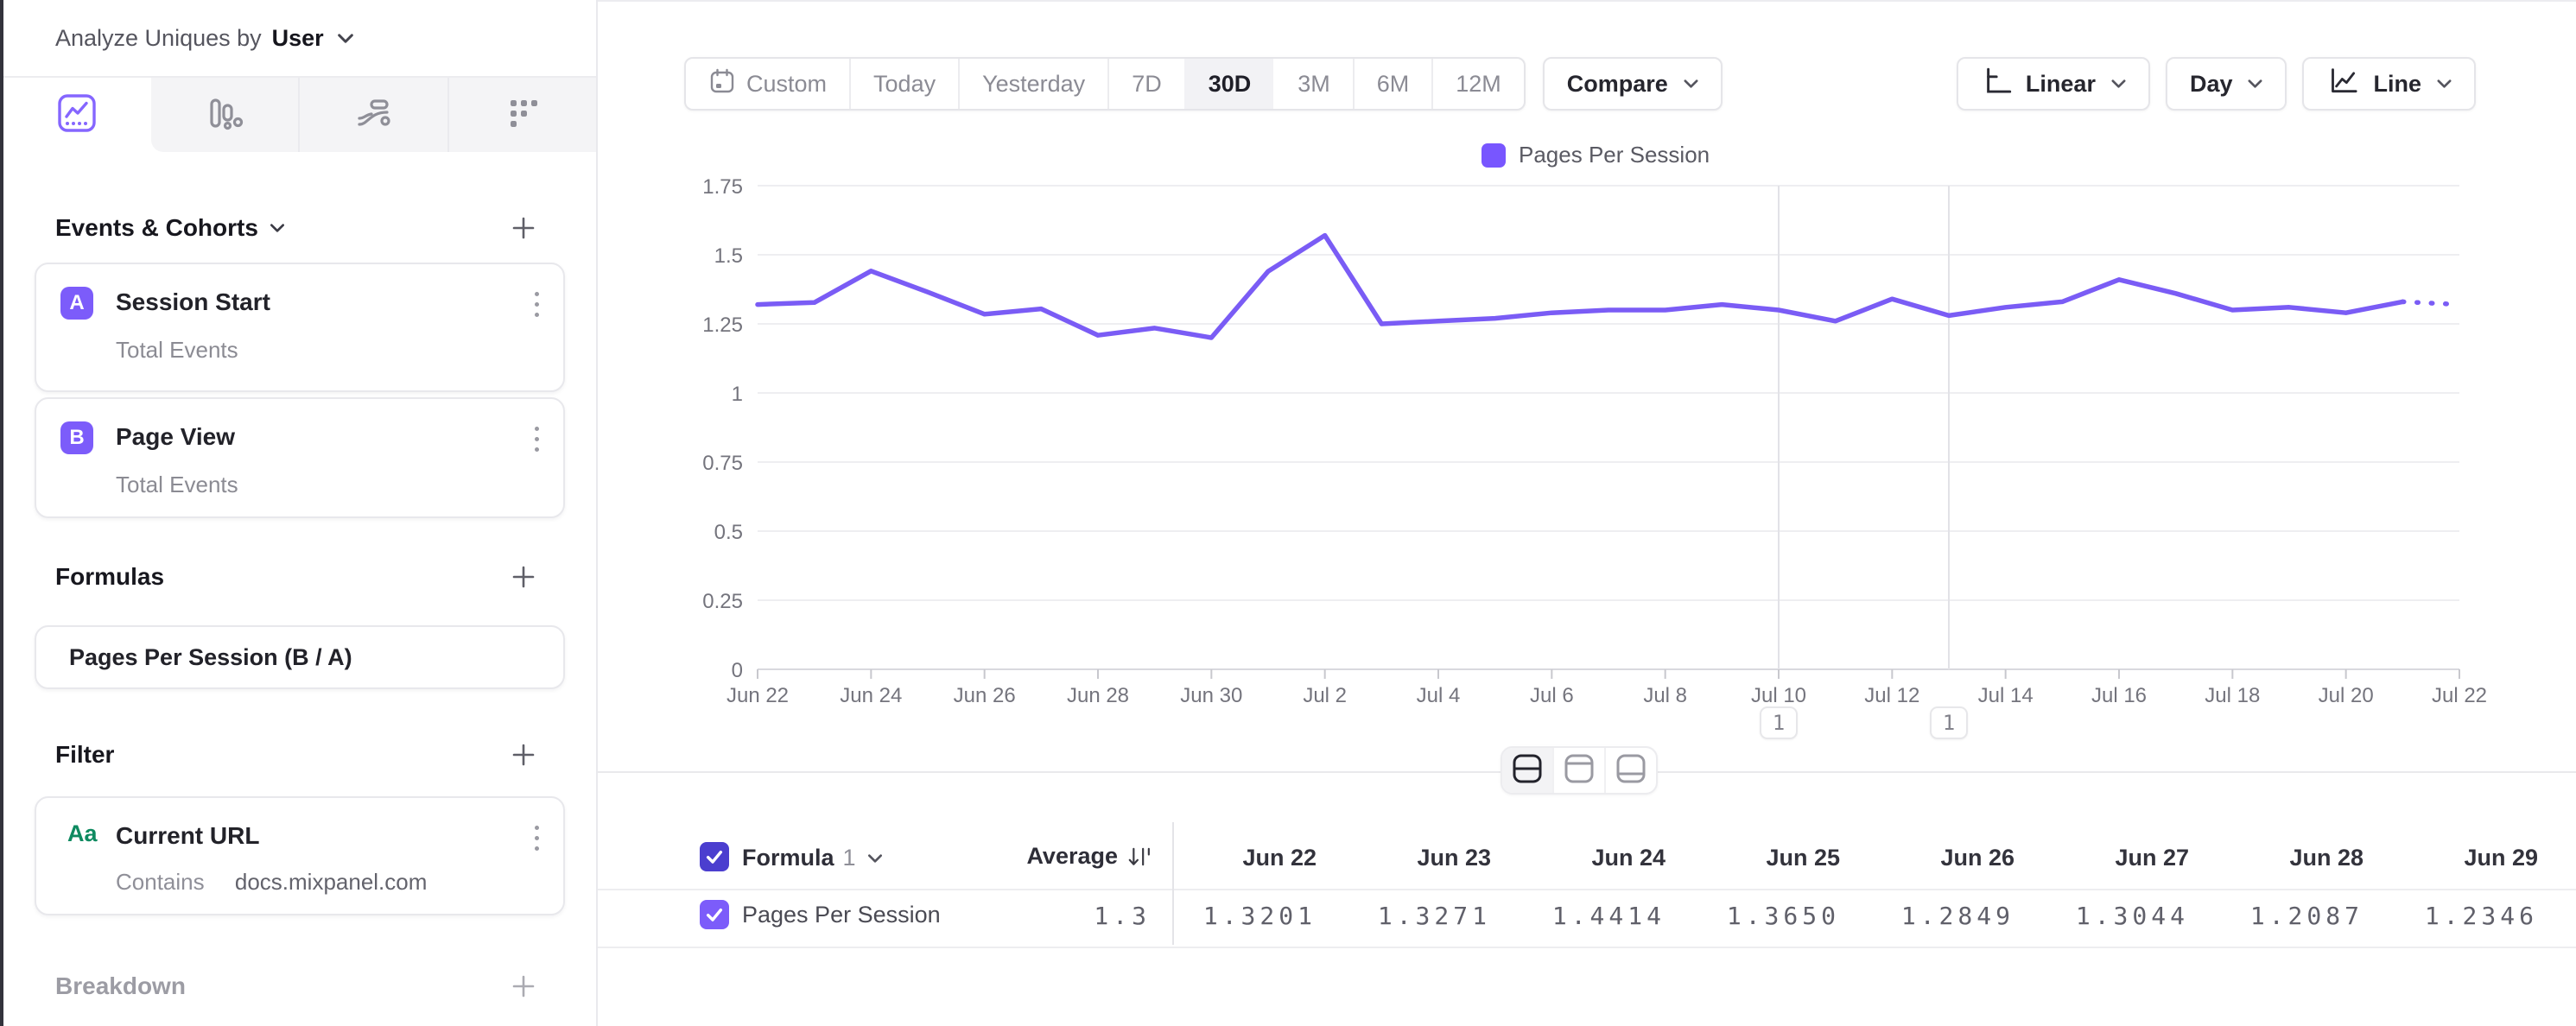 This screenshot has width=2576, height=1026. What do you see at coordinates (714, 914) in the screenshot?
I see `series-row-checkbox` at bounding box center [714, 914].